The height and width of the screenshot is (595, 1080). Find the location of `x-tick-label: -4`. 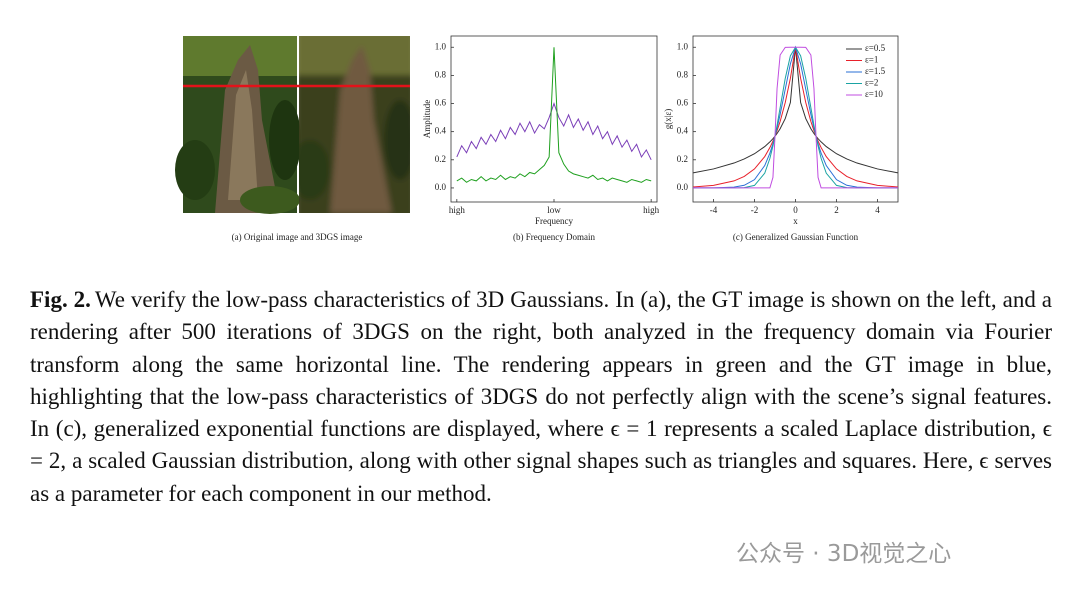

x-tick-label: -4 is located at coordinates (714, 210).